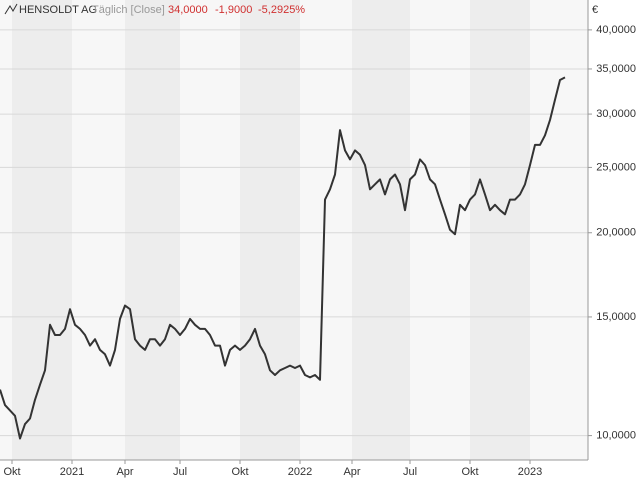  What do you see at coordinates (616, 233) in the screenshot?
I see `y-tick-label: 20,0000` at bounding box center [616, 233].